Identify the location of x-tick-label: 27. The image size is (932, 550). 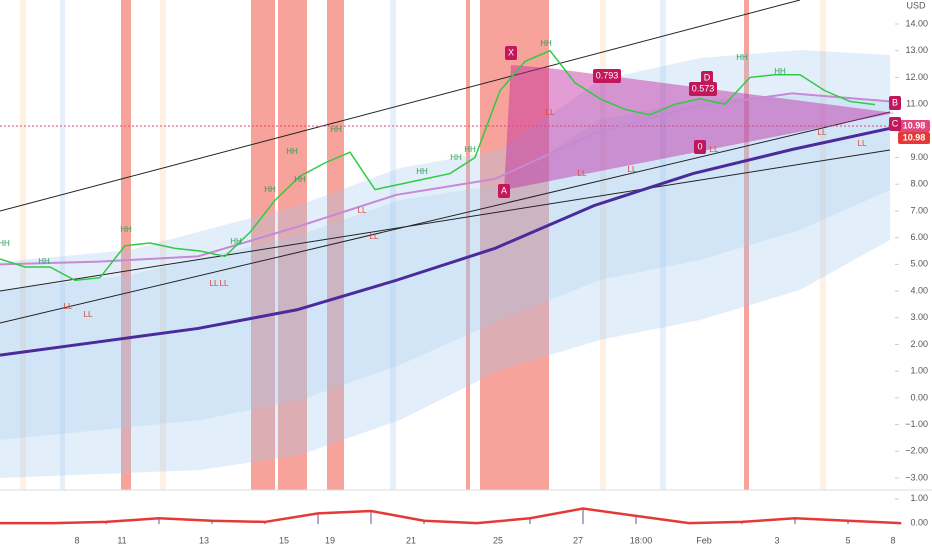
(578, 540).